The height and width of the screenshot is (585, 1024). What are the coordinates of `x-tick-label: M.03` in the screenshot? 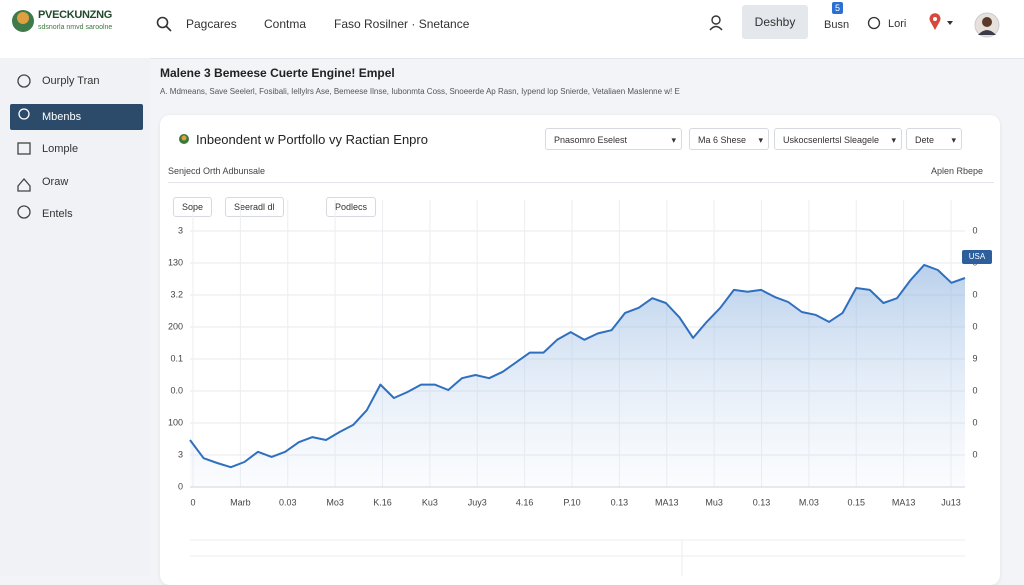 It's located at (809, 502).